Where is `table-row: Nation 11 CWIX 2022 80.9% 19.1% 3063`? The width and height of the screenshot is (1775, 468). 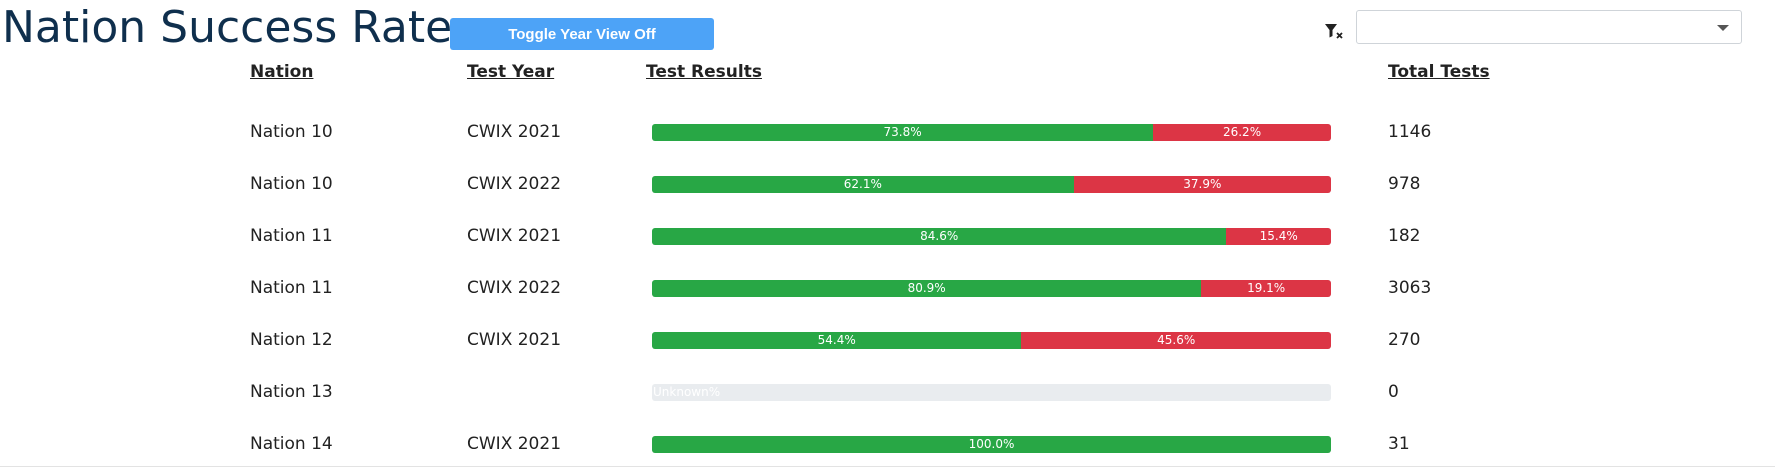 table-row: Nation 11 CWIX 2022 80.9% 19.1% 3063 is located at coordinates (887, 288).